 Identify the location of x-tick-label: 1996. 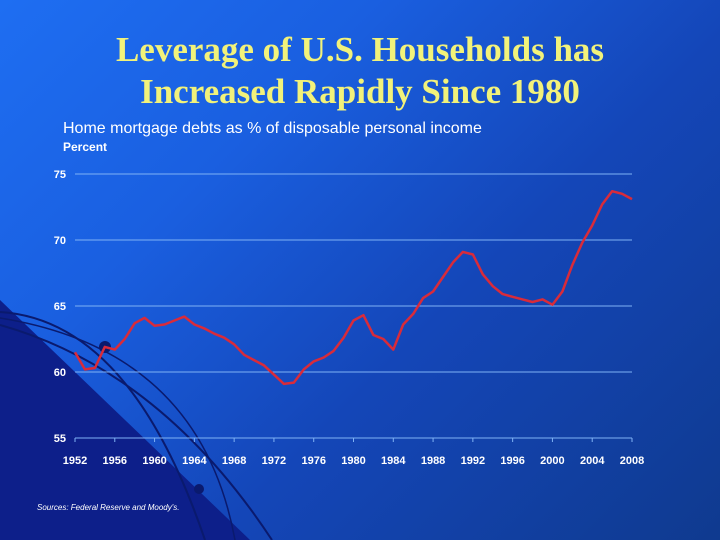
(512, 461).